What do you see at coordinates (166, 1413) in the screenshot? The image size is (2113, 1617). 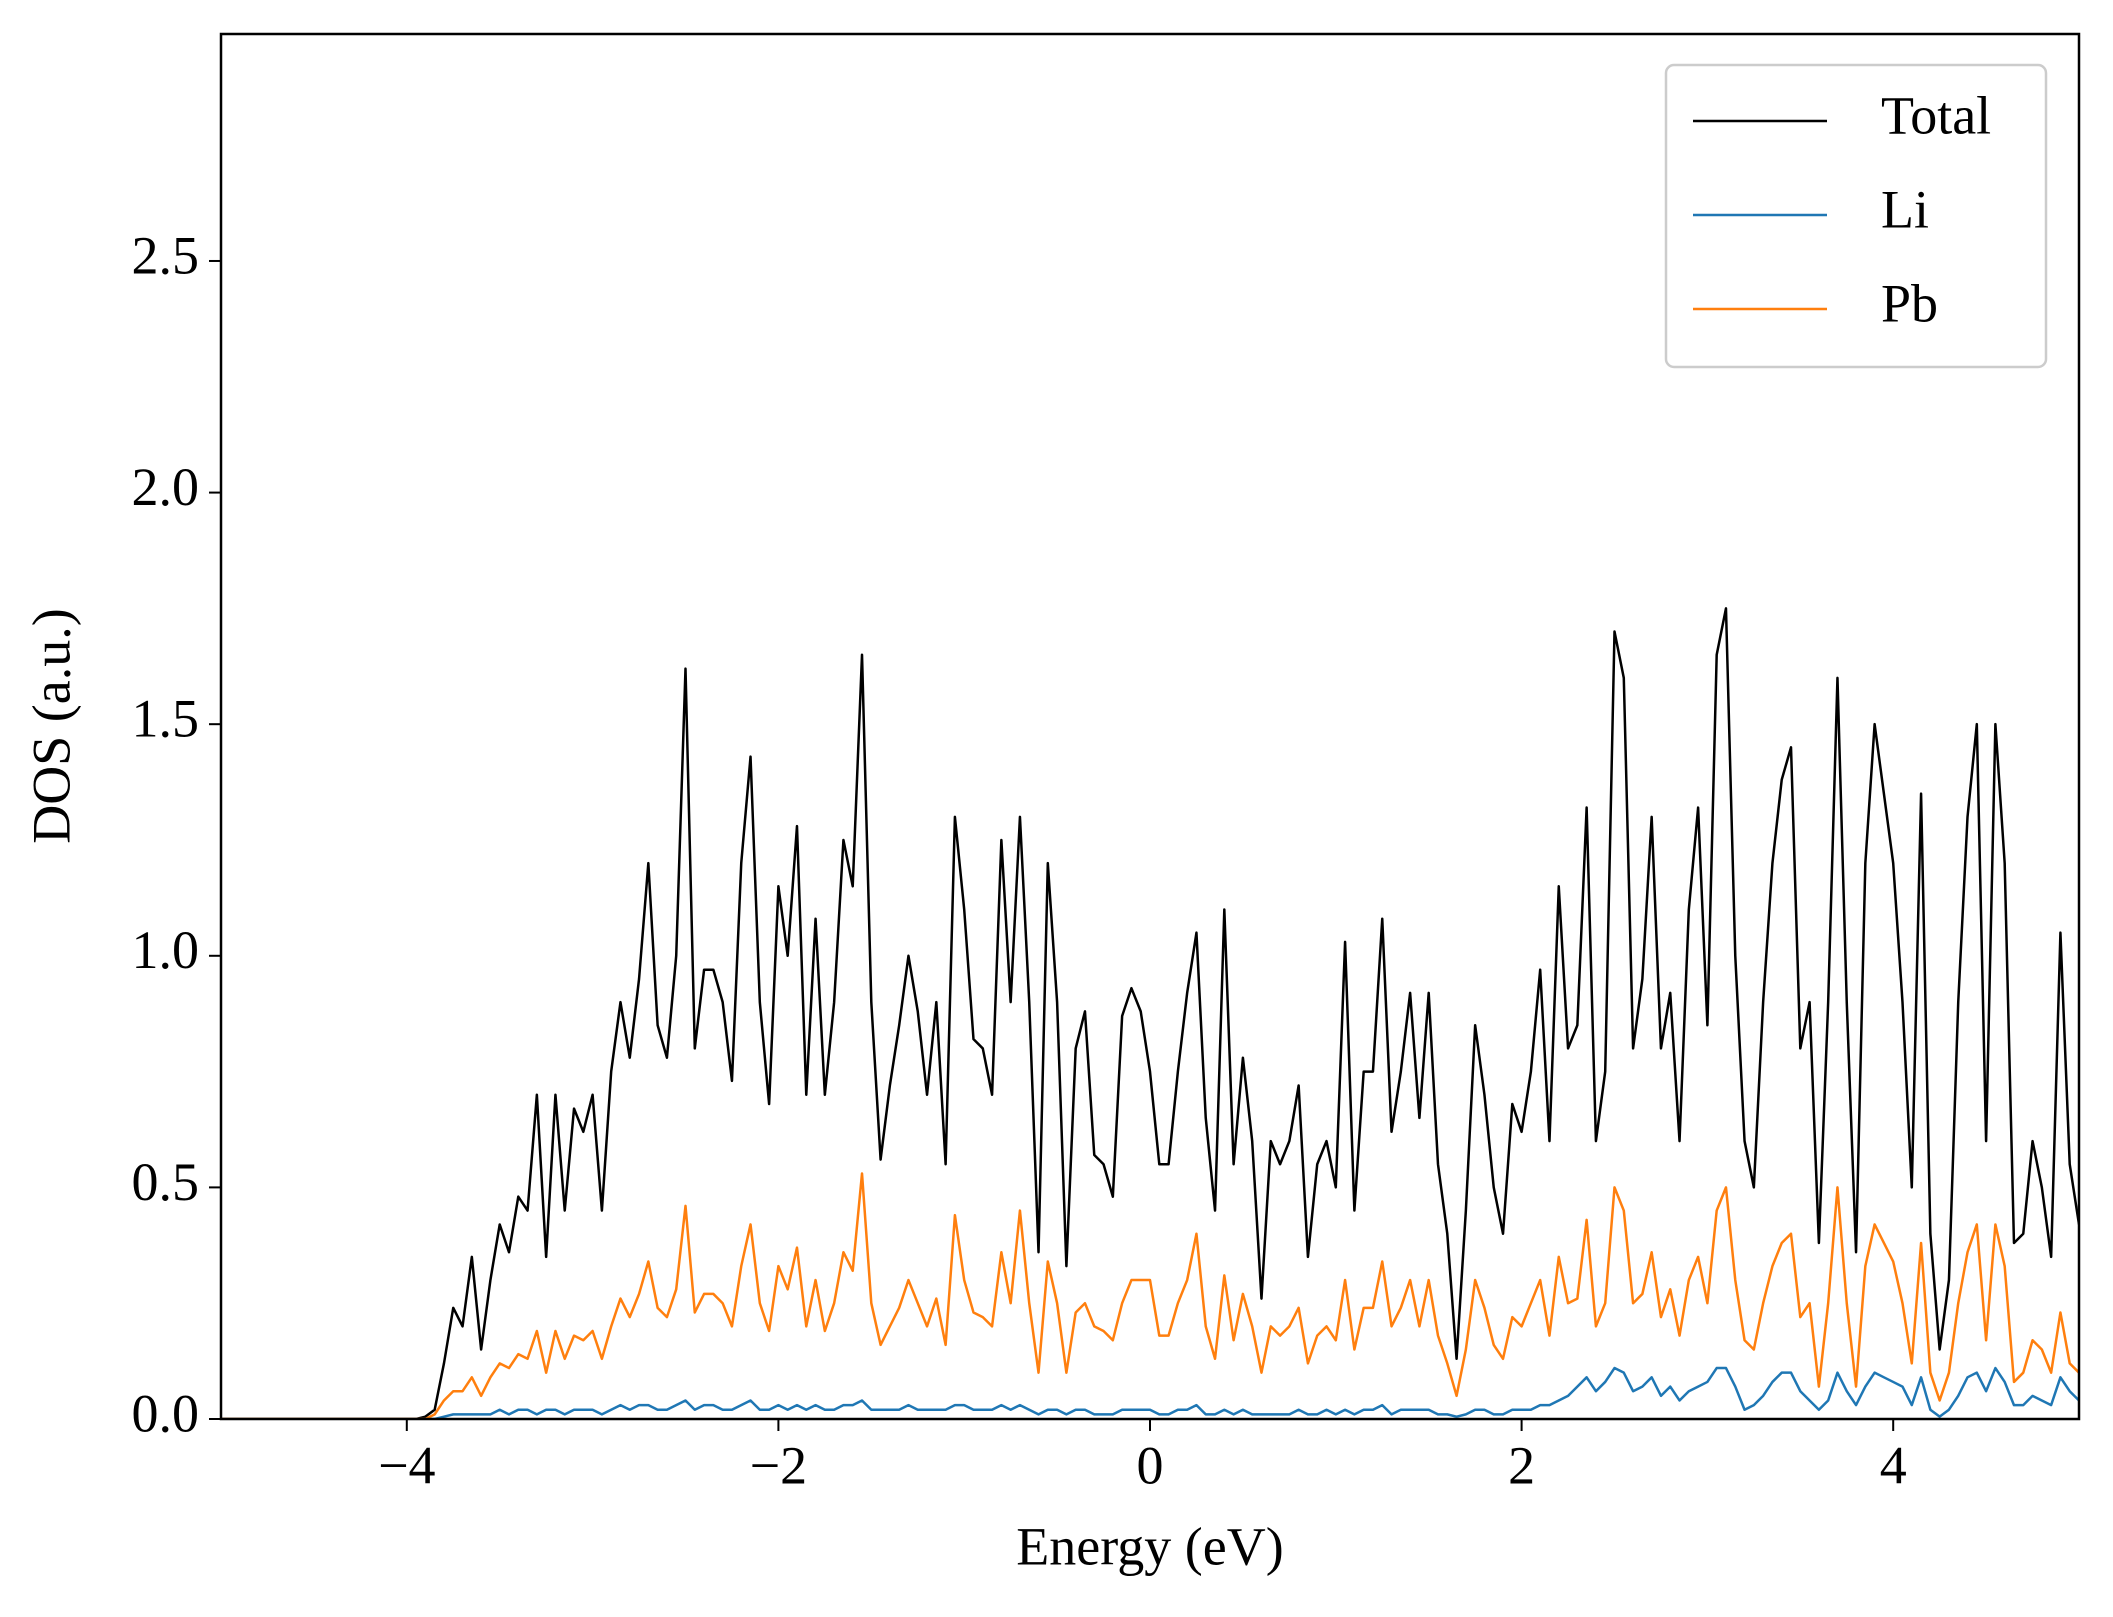 I see `y-tick-label: 0.0` at bounding box center [166, 1413].